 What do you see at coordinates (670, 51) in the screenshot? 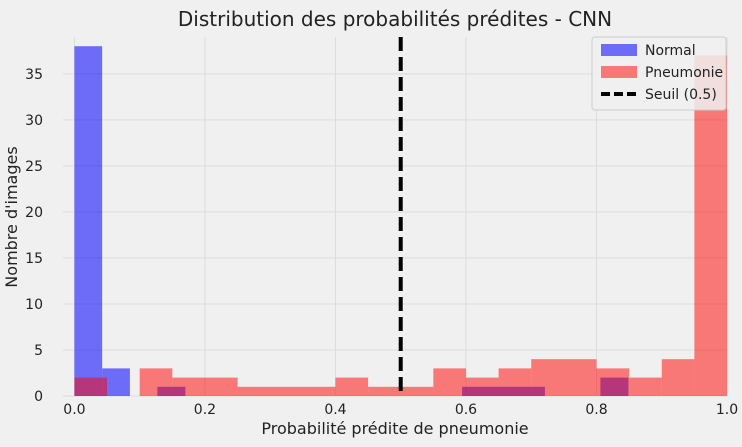
I see `normal-legend-label: Normal` at bounding box center [670, 51].